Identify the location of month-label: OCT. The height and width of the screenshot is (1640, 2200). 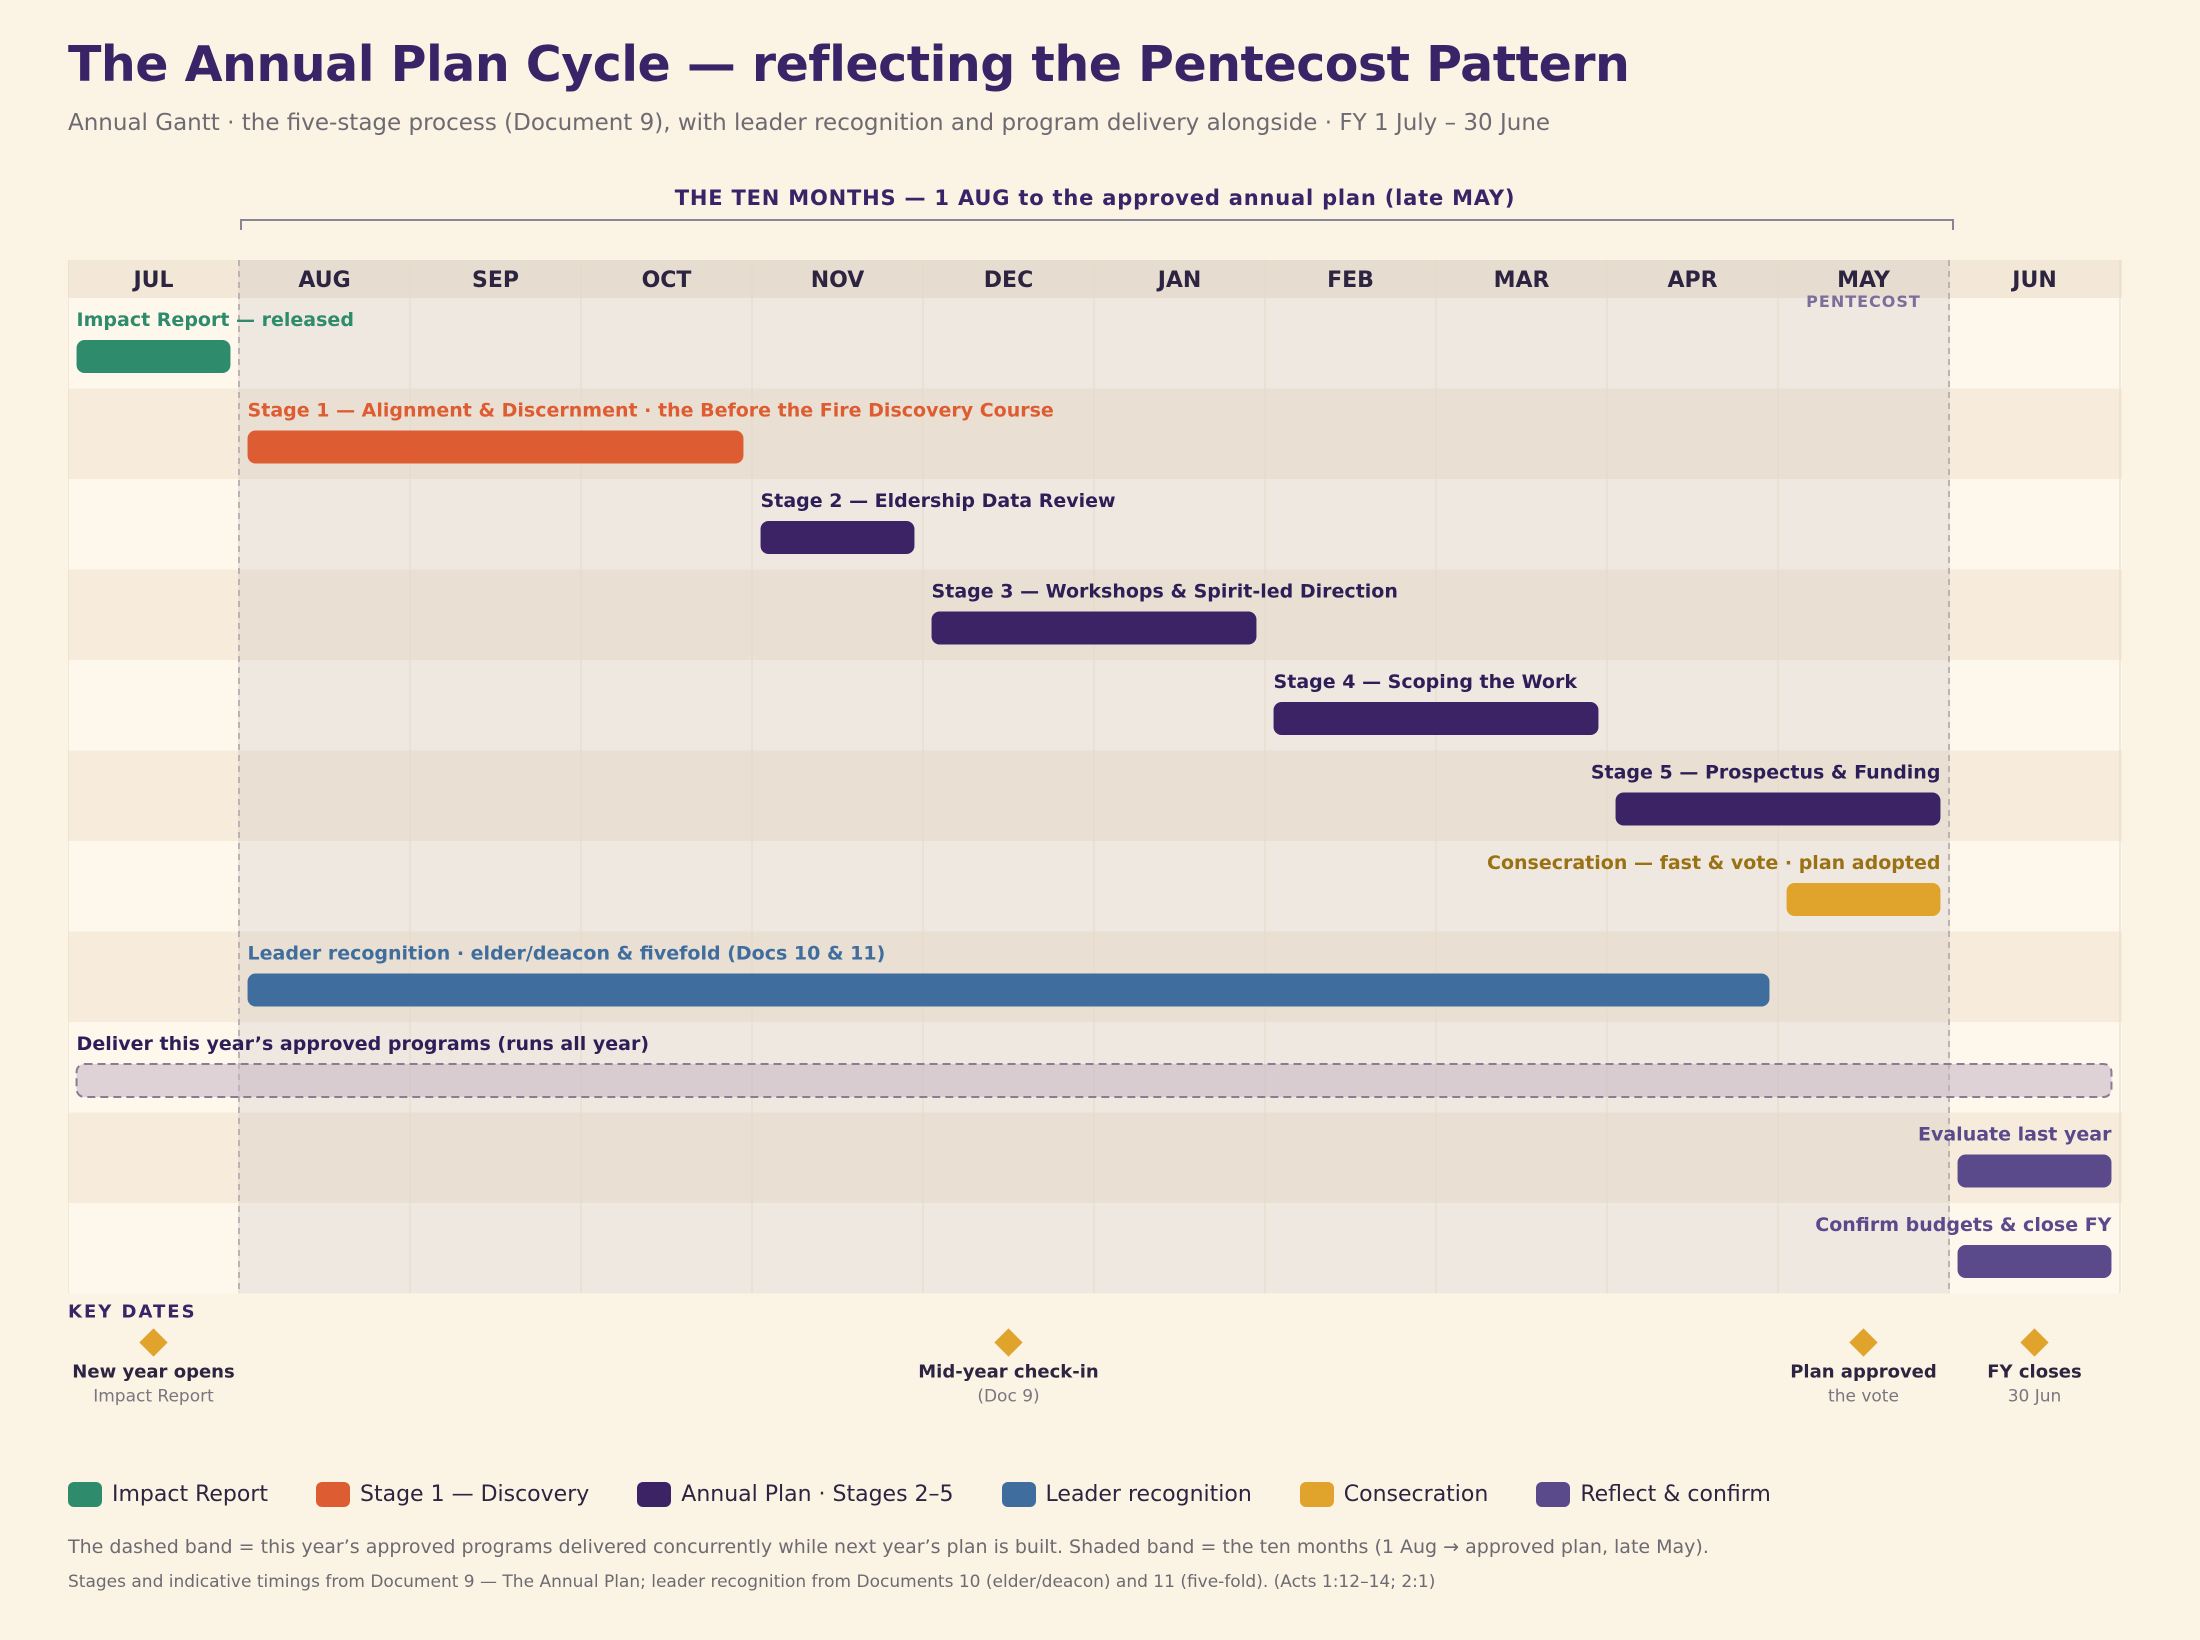
(667, 280).